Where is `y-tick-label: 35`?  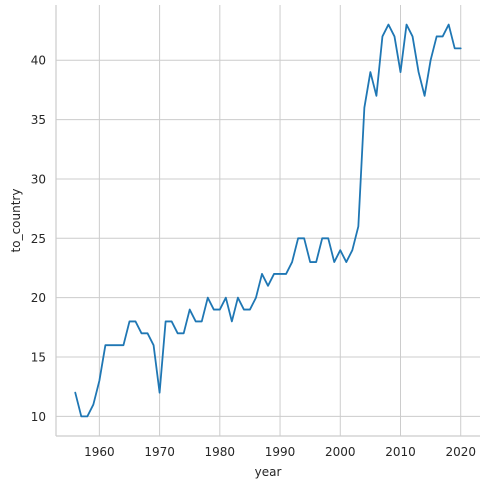
y-tick-label: 35 is located at coordinates (38, 120).